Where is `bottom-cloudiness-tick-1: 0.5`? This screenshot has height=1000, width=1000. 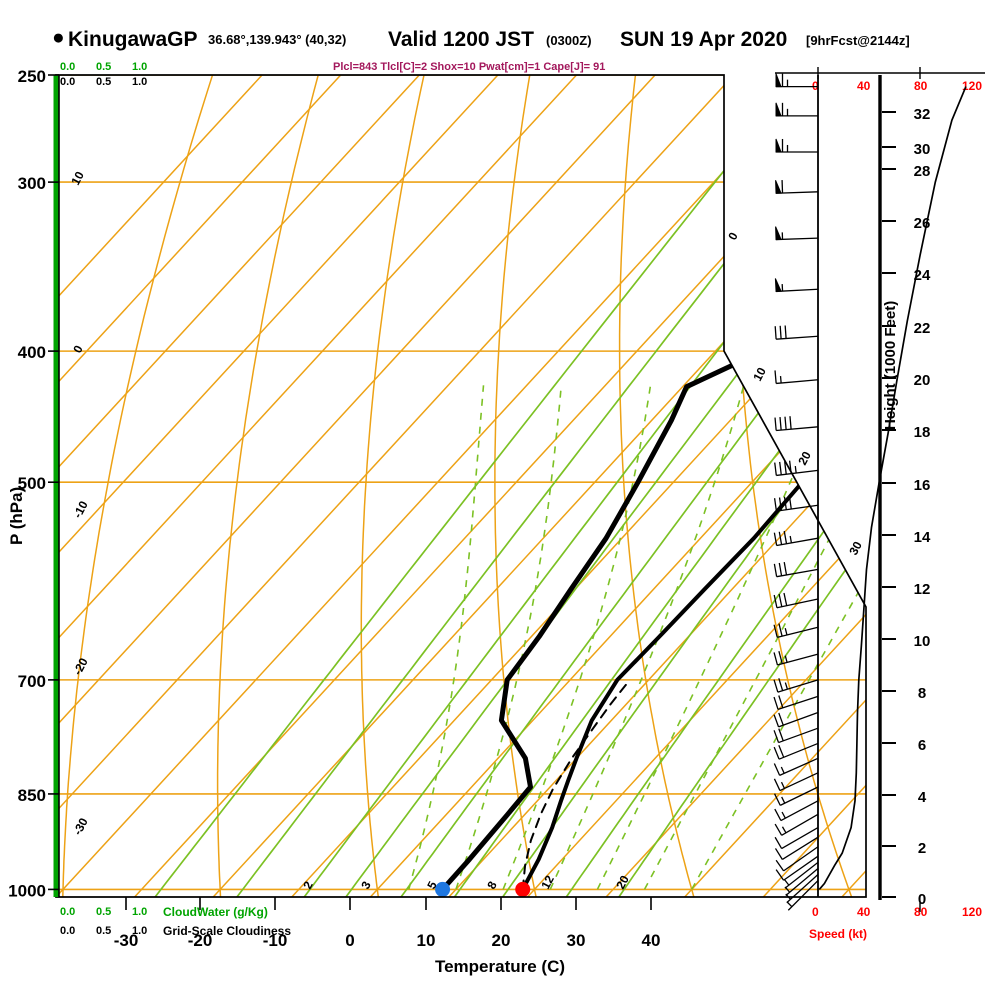
bottom-cloudiness-tick-1: 0.5 is located at coordinates (103, 931).